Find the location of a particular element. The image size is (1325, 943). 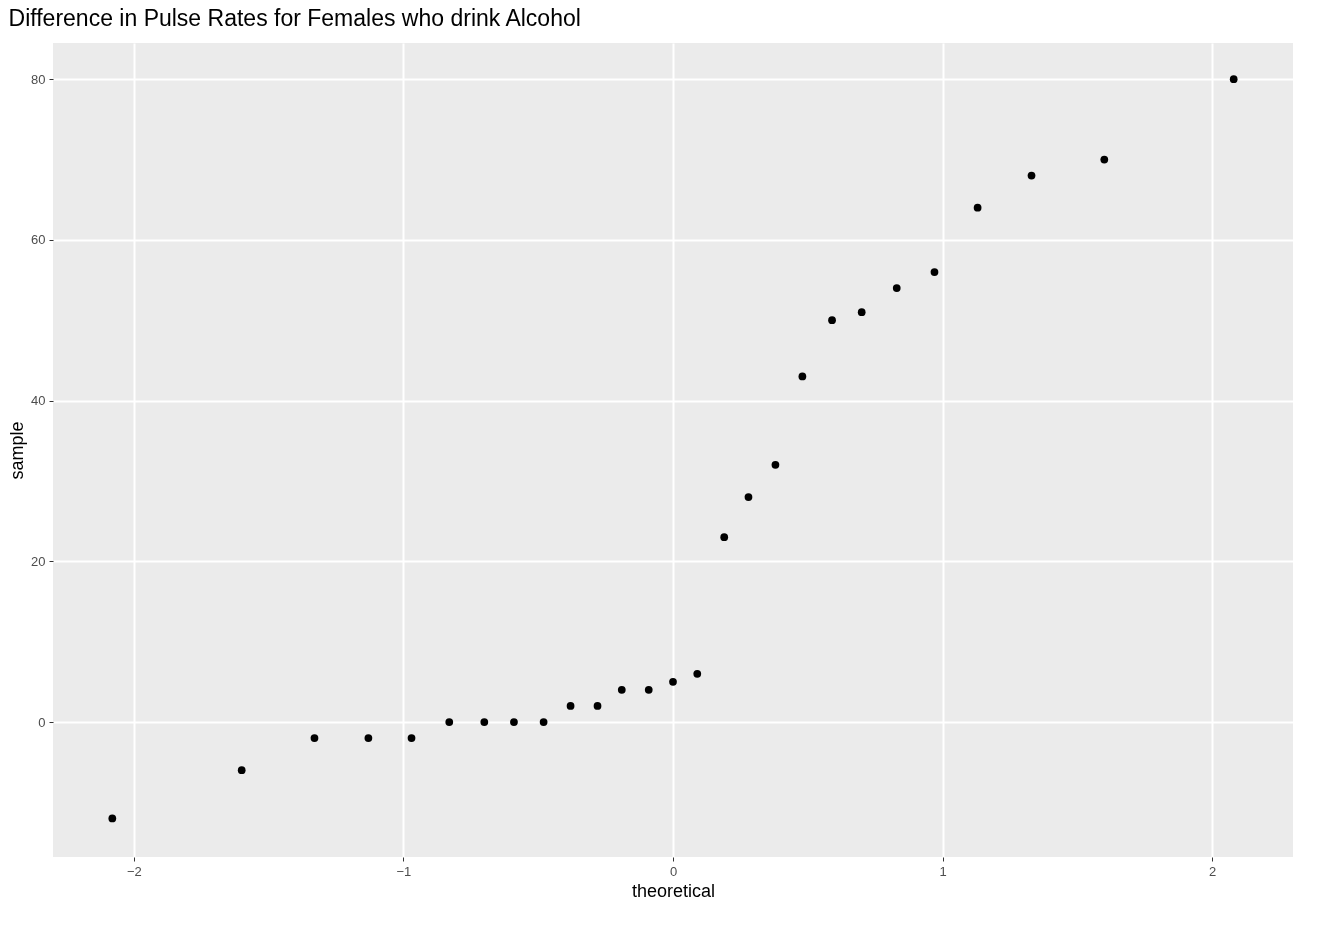

x-tick-label: 0 is located at coordinates (673, 871).